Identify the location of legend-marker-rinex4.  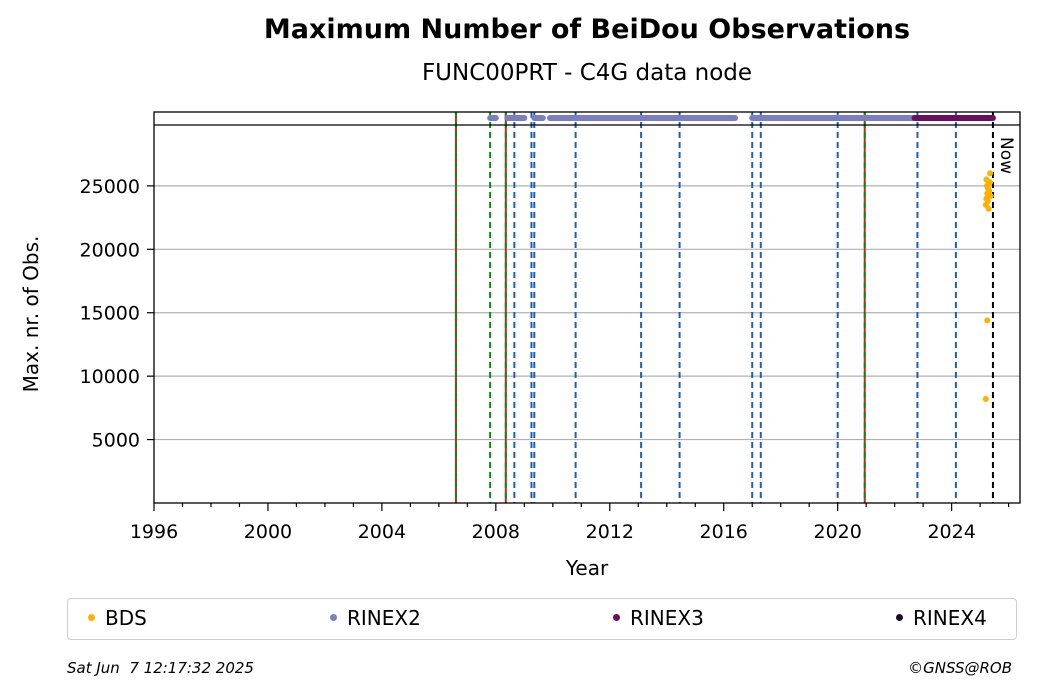
(899, 617).